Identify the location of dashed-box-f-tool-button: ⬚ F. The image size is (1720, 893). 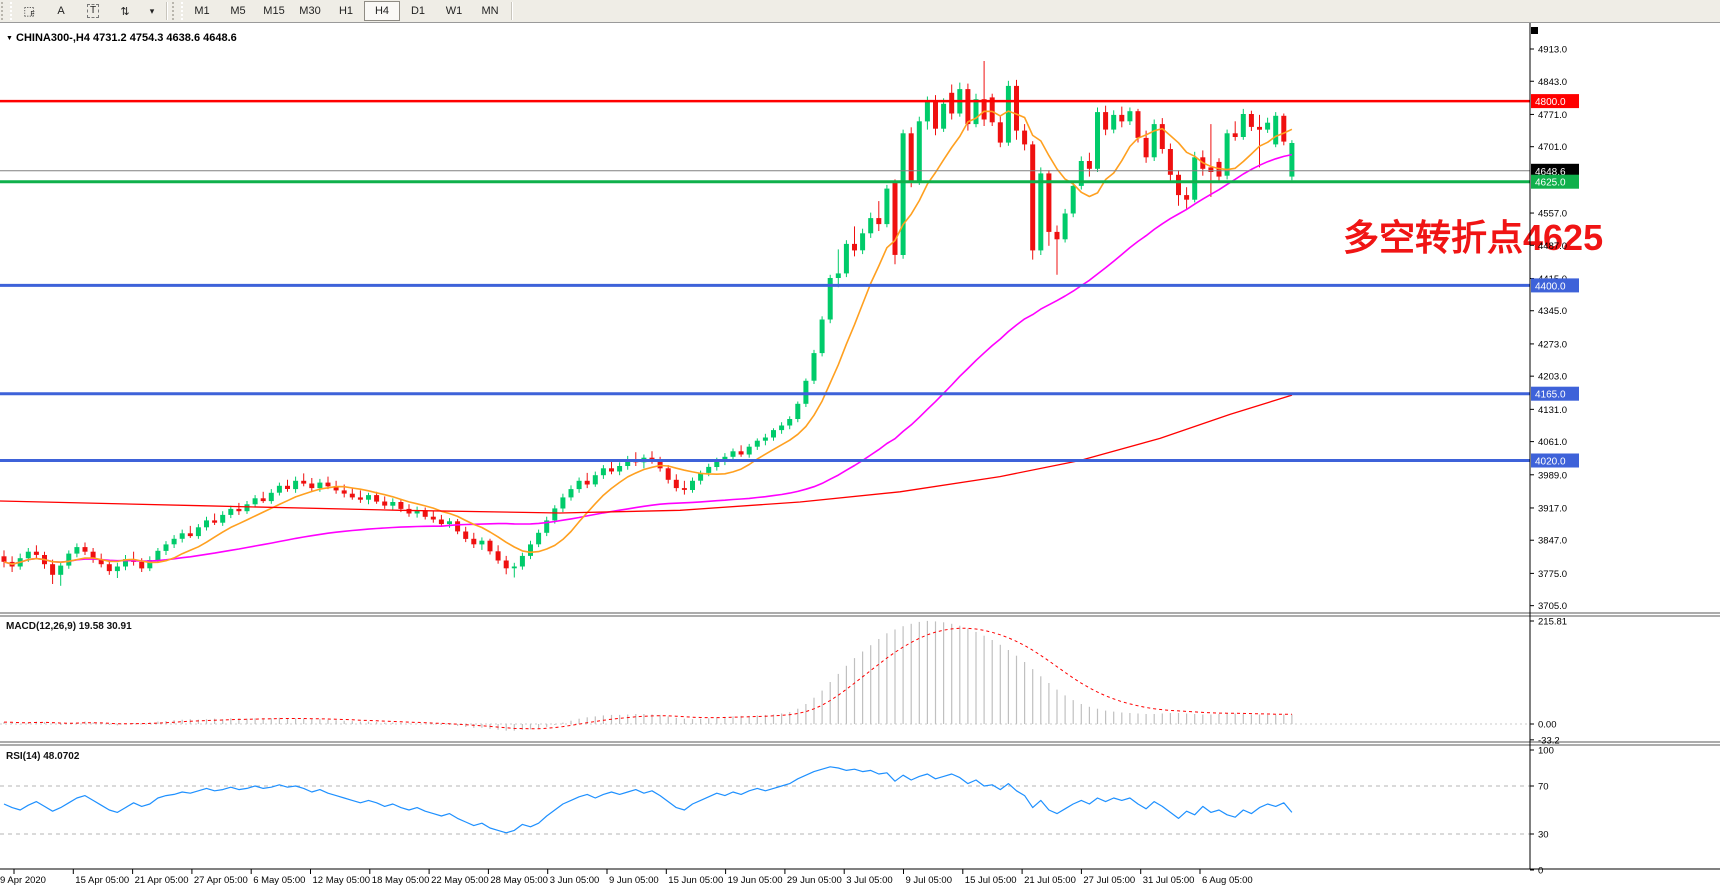
(29, 11).